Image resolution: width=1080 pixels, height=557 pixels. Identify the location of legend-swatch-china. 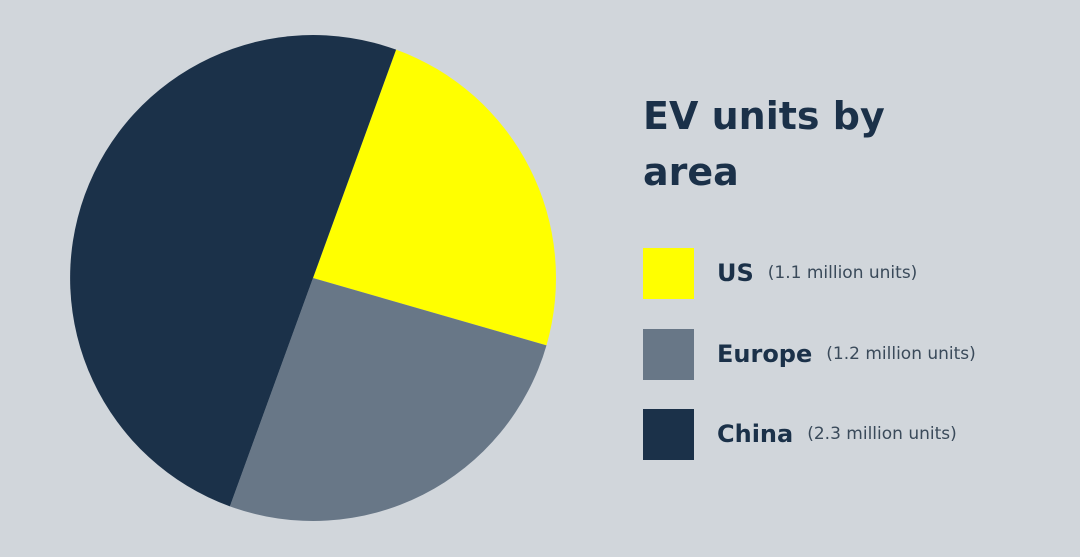
(668, 434).